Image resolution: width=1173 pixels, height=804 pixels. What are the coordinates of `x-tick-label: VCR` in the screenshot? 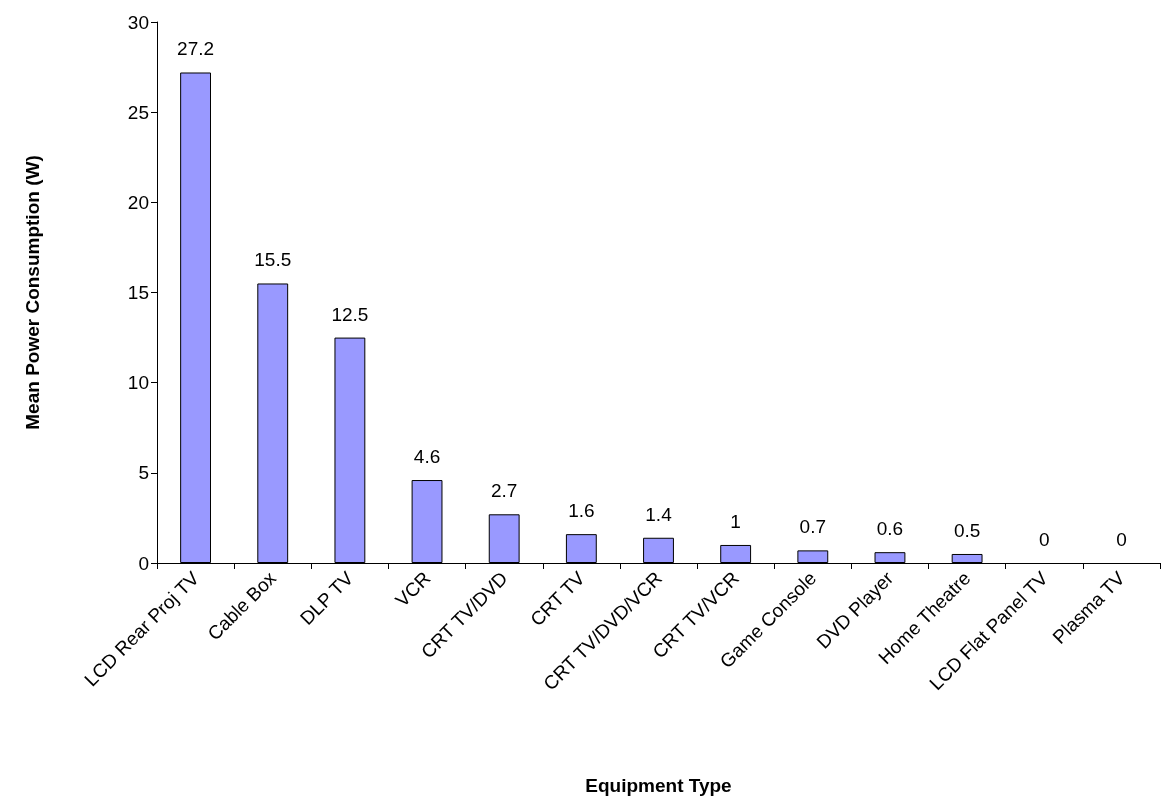 It's located at (413, 589).